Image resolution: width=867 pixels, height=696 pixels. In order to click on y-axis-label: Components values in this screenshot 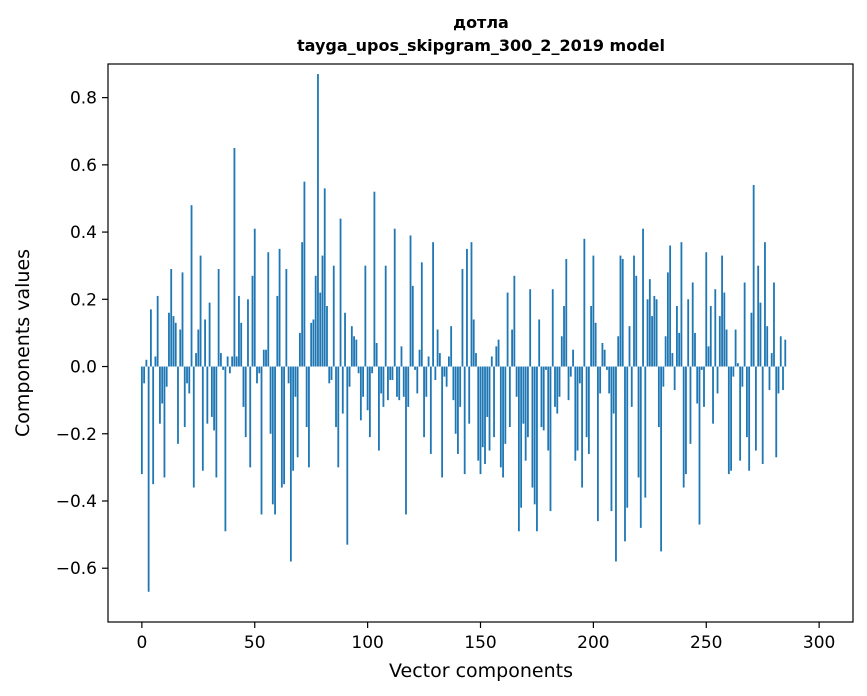, I will do `click(23, 343)`.